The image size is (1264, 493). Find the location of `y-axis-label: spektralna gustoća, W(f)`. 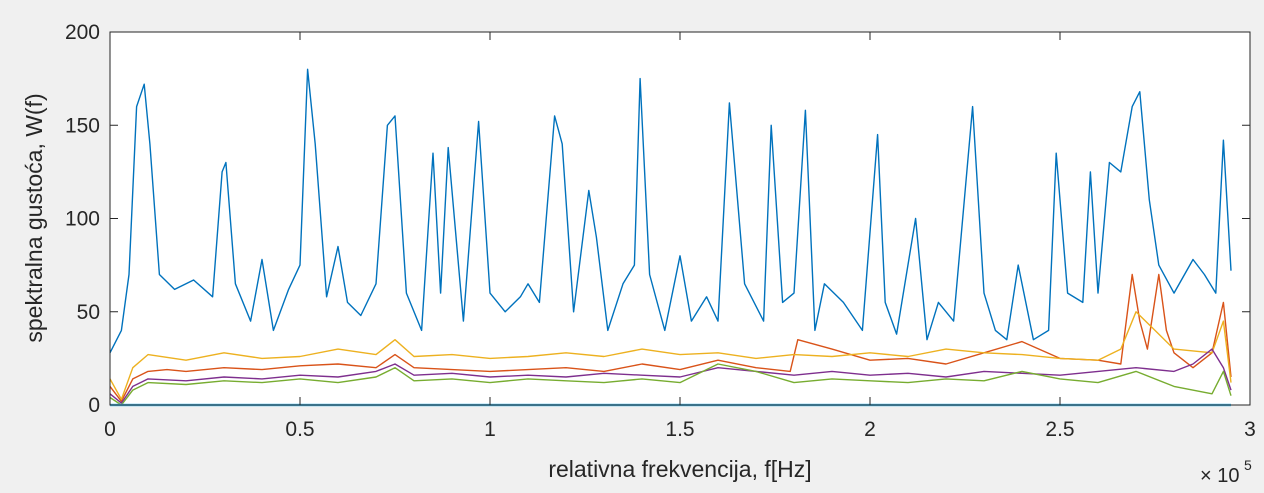

y-axis-label: spektralna gustoća, W(f) is located at coordinates (34, 217).